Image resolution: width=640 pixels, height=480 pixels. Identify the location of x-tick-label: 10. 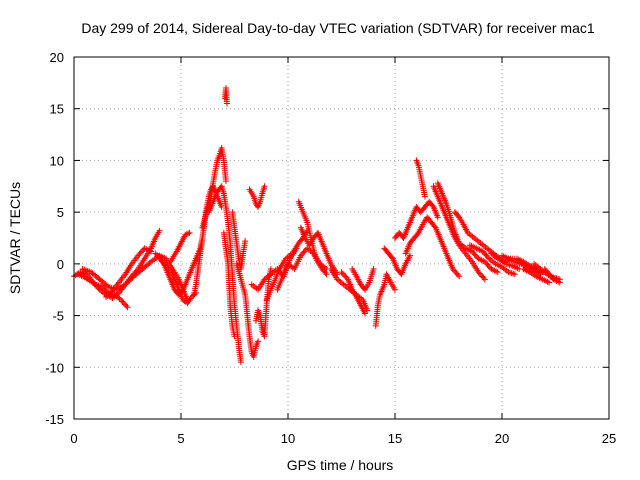
(288, 438).